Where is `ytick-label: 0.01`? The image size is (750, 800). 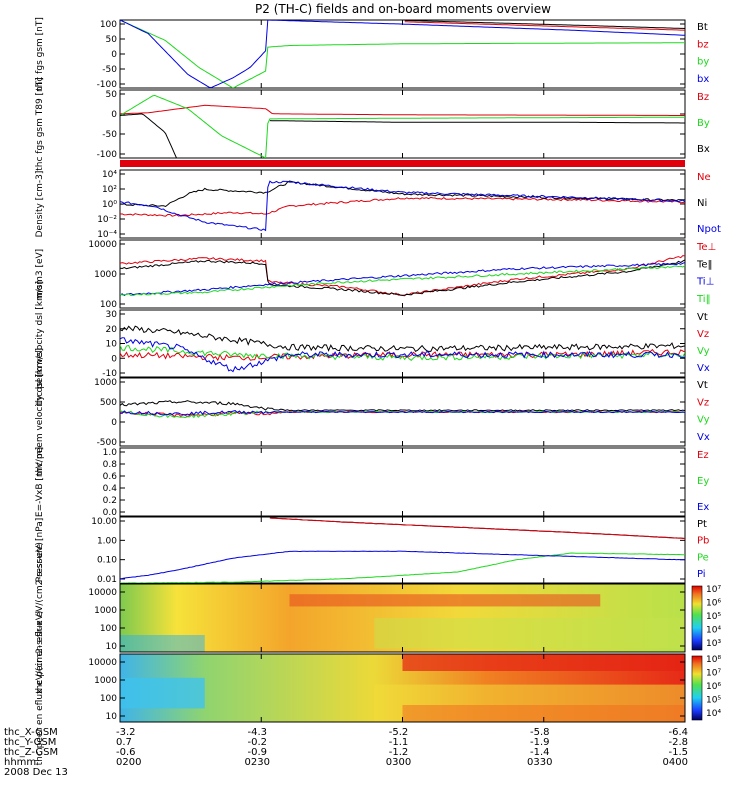
ytick-label: 0.01 is located at coordinates (107, 580).